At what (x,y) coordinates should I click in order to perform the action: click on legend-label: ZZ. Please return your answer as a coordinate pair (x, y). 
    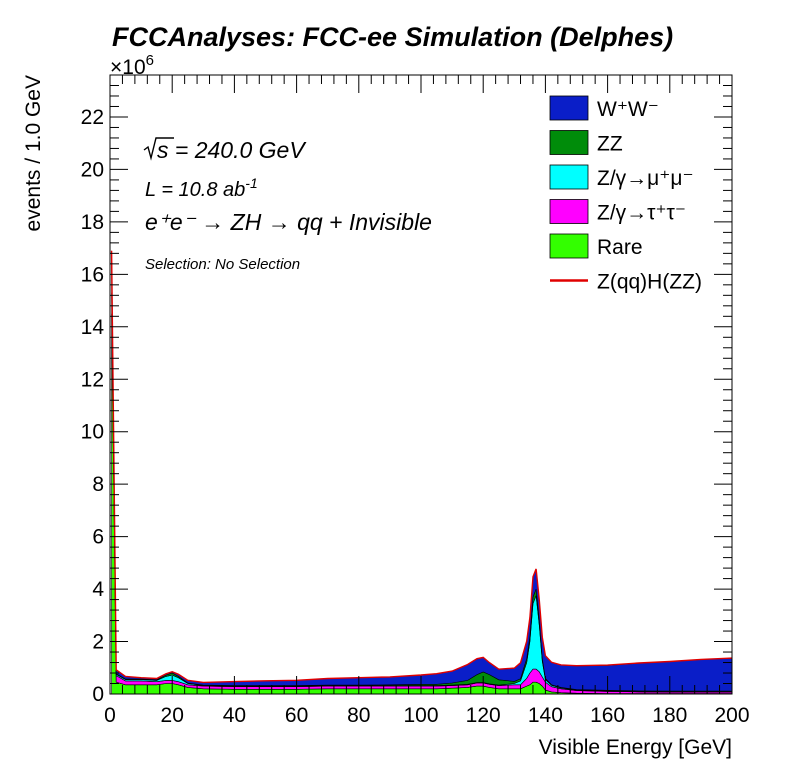
    Looking at the image, I should click on (610, 144).